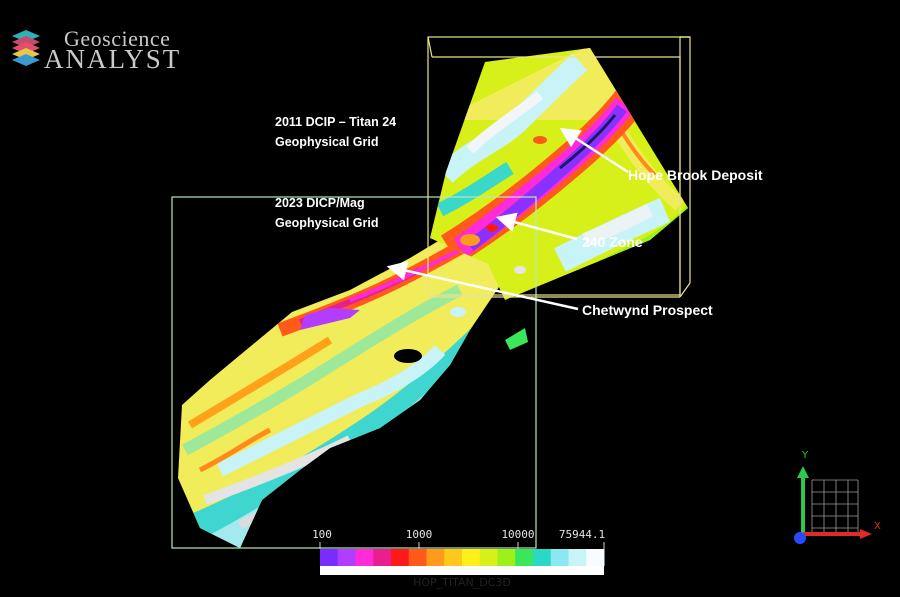 The height and width of the screenshot is (597, 900). Describe the element at coordinates (877, 526) in the screenshot. I see `x-axis-label: X` at that location.